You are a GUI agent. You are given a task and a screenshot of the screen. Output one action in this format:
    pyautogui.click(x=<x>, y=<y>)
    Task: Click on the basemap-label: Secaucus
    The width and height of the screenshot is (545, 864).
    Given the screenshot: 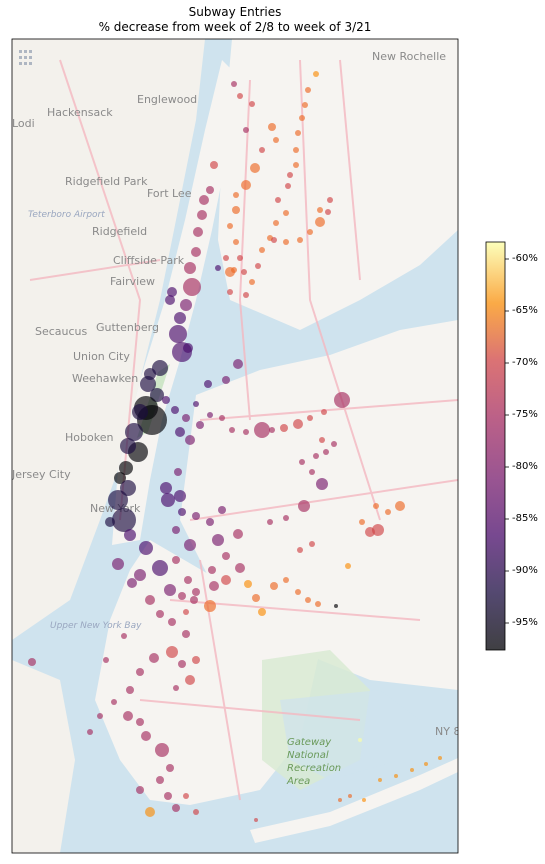 What is the action you would take?
    pyautogui.click(x=61, y=331)
    